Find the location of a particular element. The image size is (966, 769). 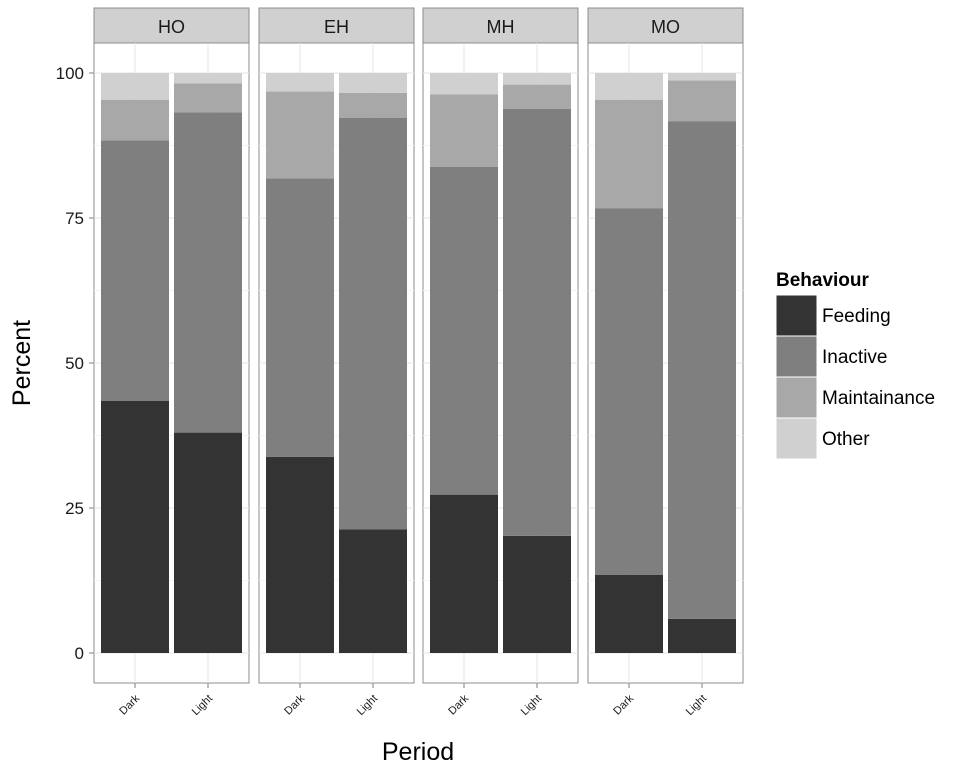

facet-strip-label: EH is located at coordinates (336, 27).